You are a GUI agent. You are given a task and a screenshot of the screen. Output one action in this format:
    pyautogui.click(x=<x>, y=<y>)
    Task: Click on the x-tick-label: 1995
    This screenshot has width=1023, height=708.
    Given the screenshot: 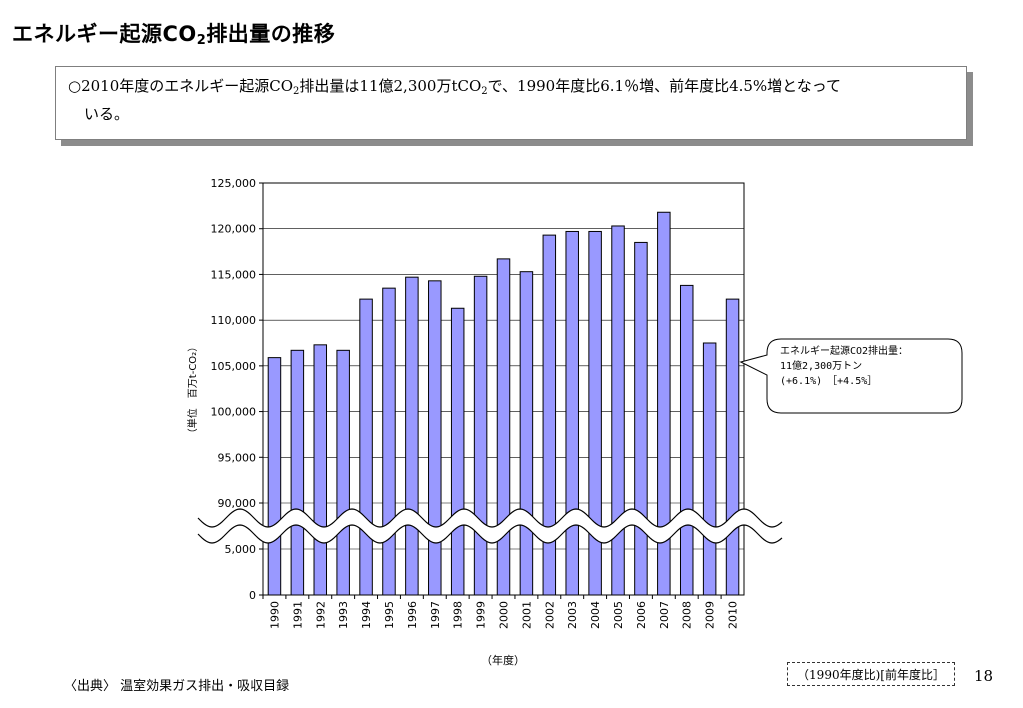 What is the action you would take?
    pyautogui.click(x=389, y=615)
    